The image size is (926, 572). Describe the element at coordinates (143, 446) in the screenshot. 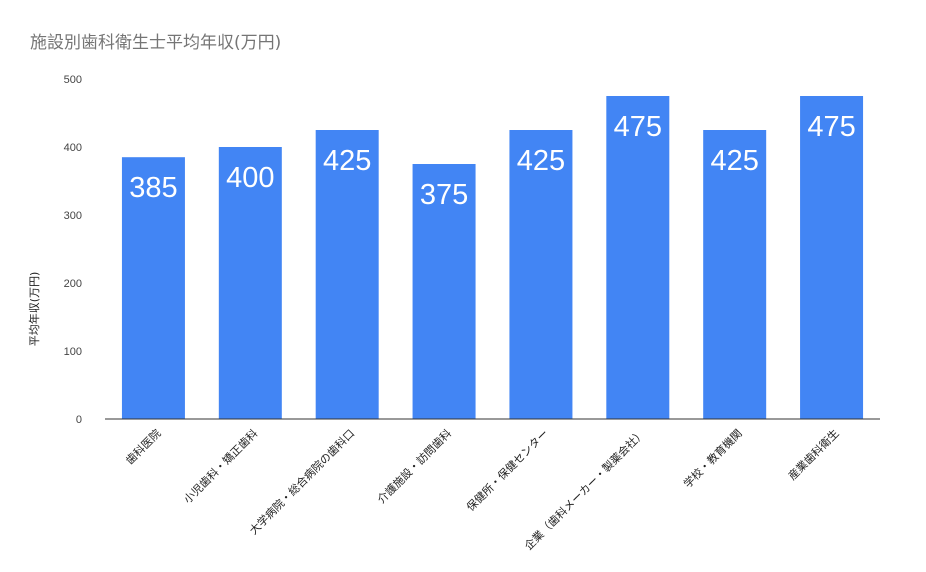

I see `category-label-0: 歯科医院` at that location.